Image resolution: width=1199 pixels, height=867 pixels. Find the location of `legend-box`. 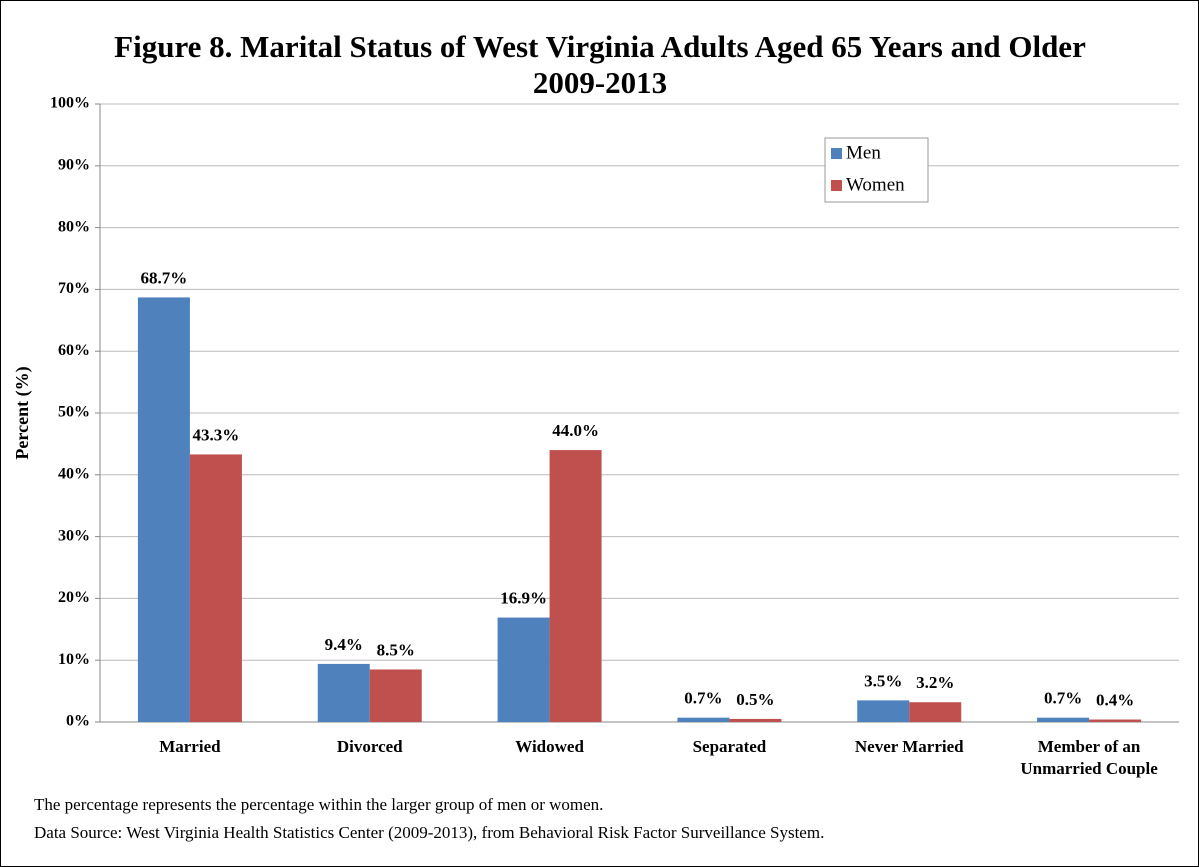

legend-box is located at coordinates (876, 170).